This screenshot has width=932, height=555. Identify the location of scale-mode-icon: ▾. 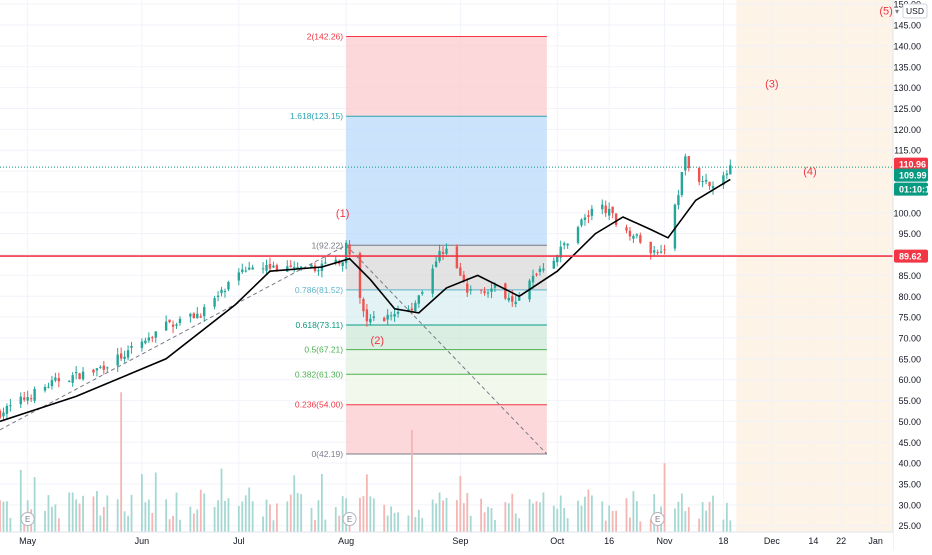
(897, 11).